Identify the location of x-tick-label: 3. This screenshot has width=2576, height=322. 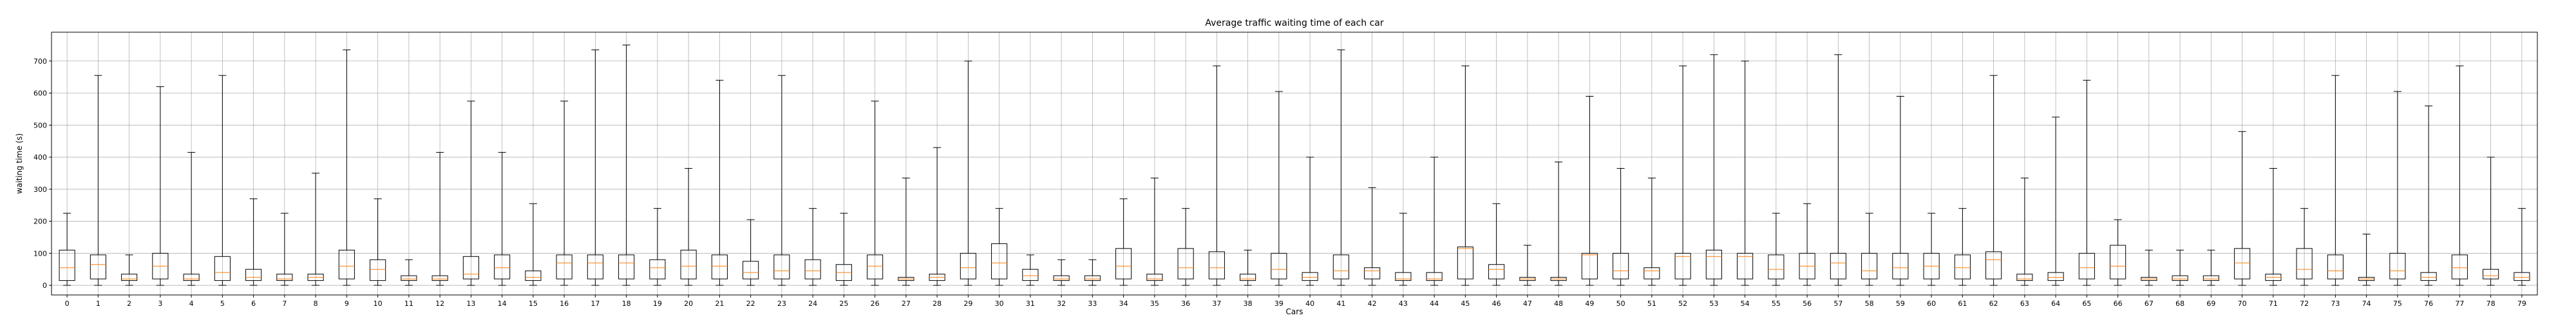
(160, 303).